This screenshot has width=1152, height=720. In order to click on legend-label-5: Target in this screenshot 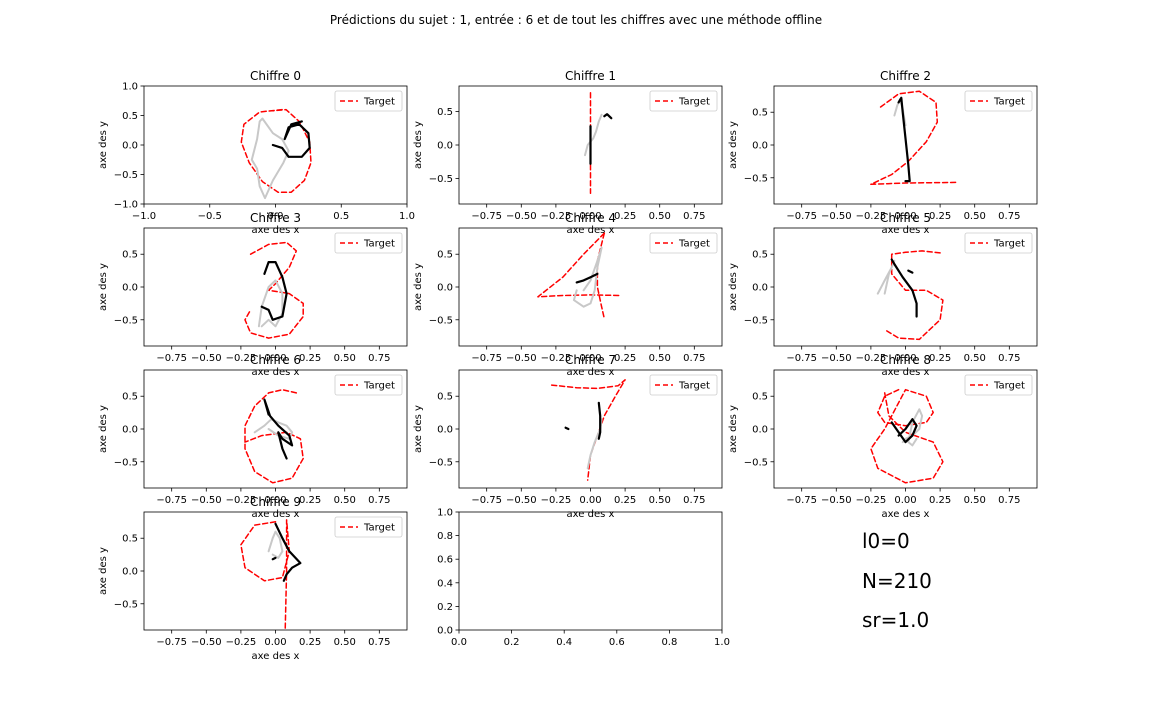, I will do `click(1009, 244)`.